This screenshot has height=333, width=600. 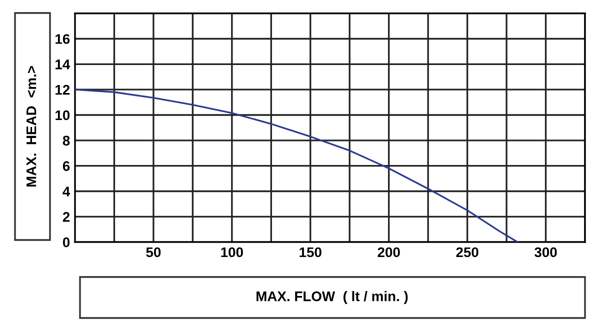 What do you see at coordinates (66, 191) in the screenshot?
I see `y-tick-label: 4` at bounding box center [66, 191].